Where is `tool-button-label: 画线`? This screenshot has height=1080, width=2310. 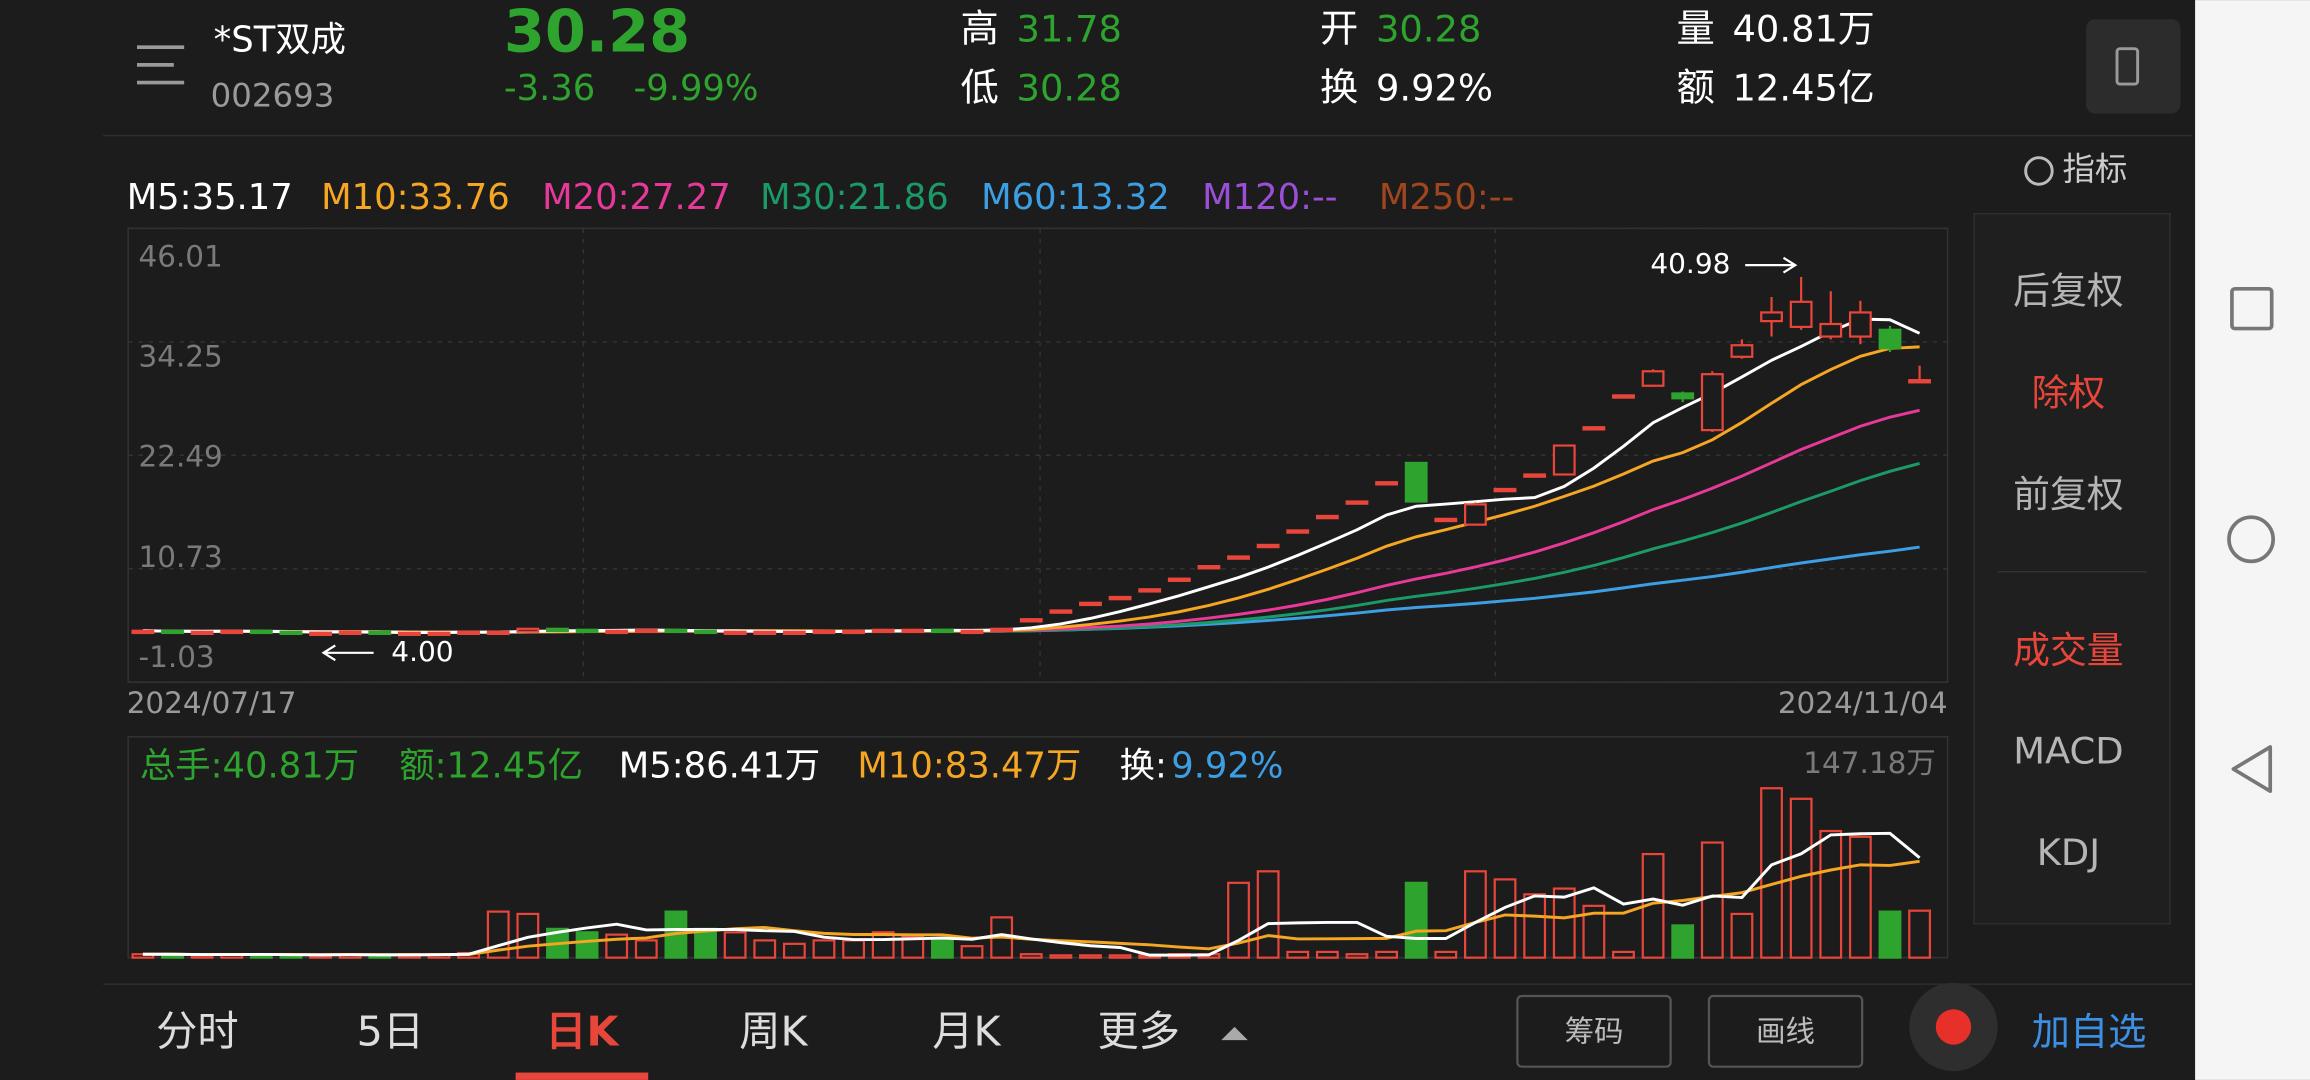
tool-button-label: 画线 is located at coordinates (1785, 1031).